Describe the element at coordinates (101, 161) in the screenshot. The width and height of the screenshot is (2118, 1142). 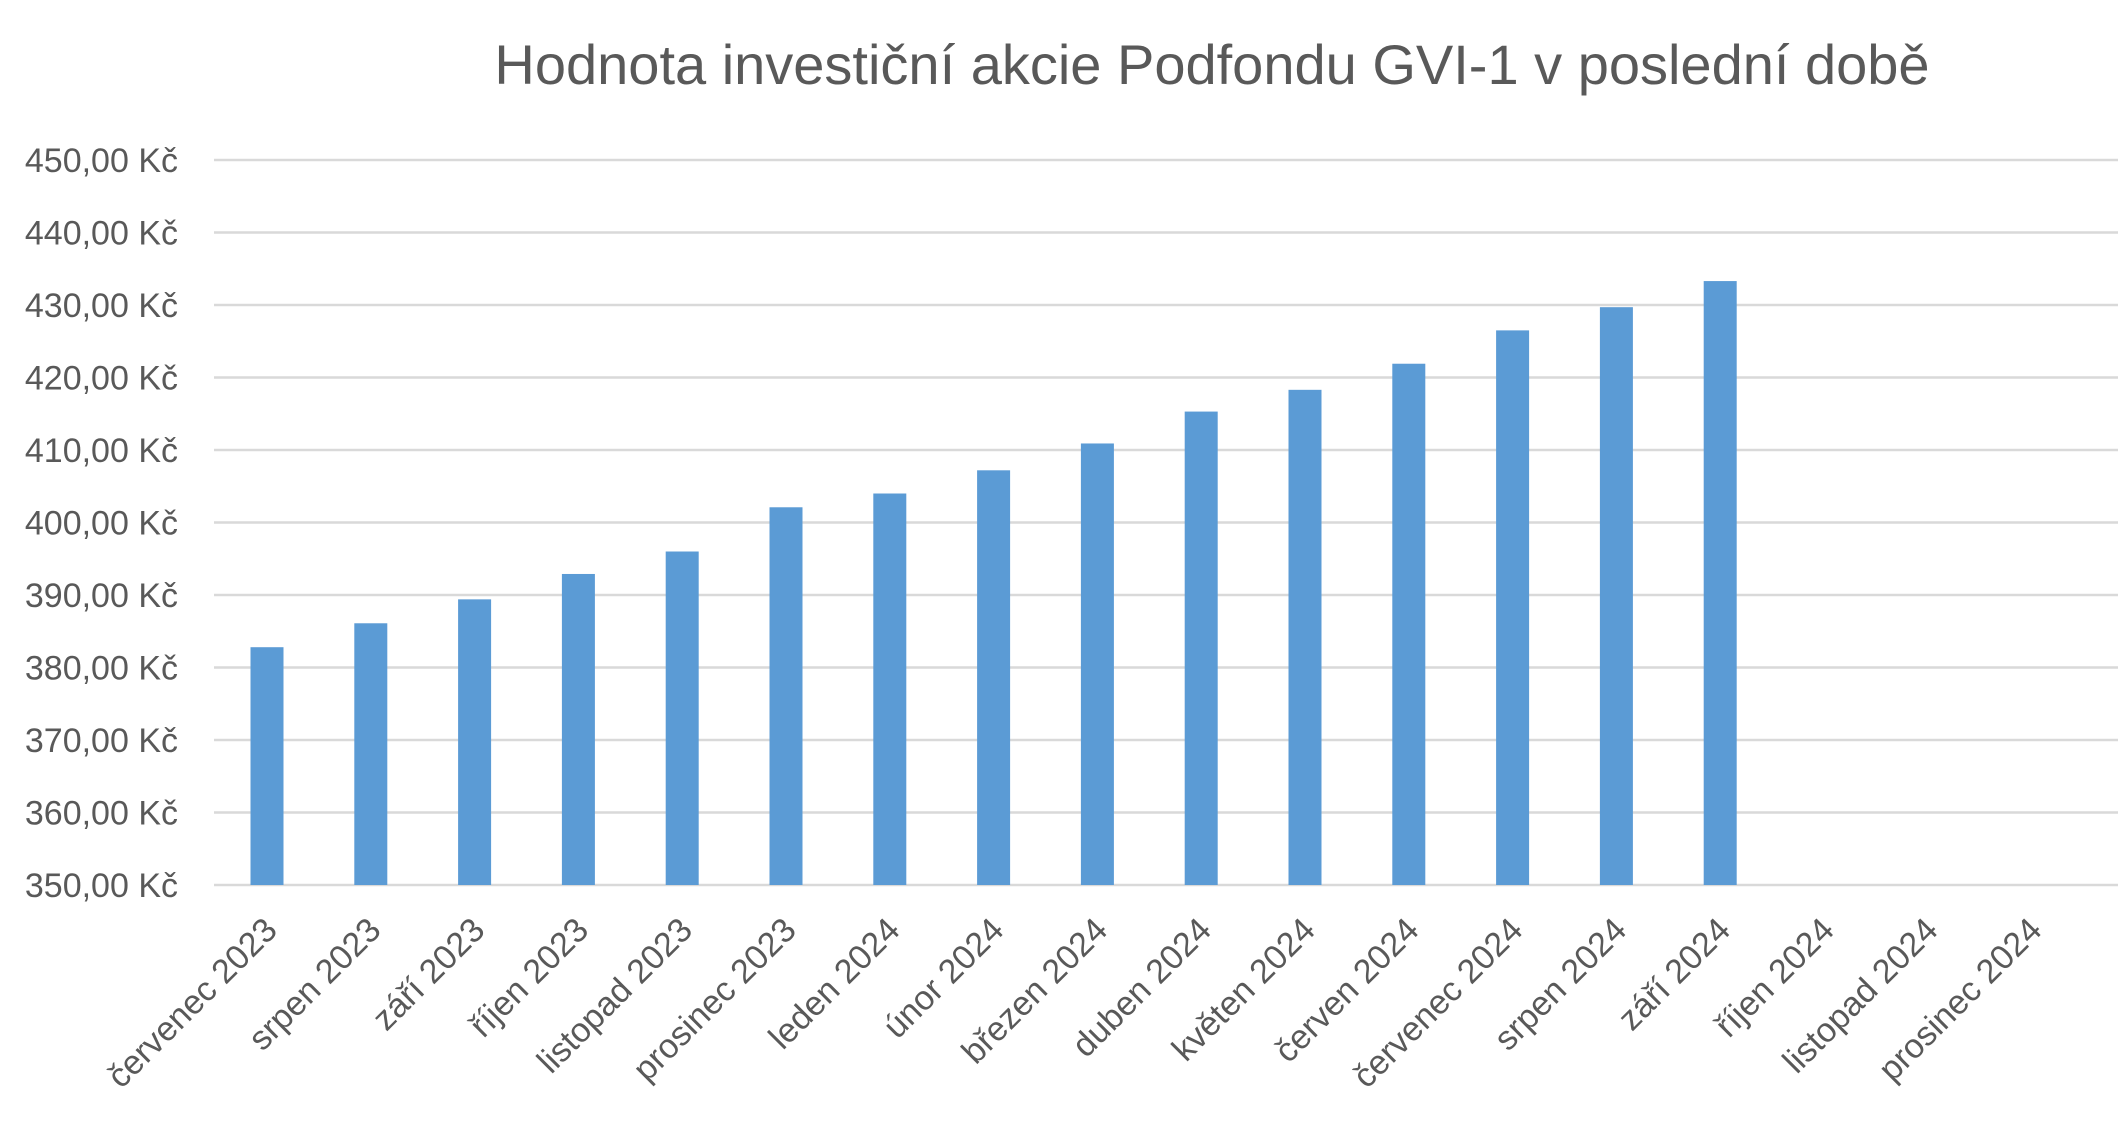
I see `y-tick-label: 450,00 Kč` at that location.